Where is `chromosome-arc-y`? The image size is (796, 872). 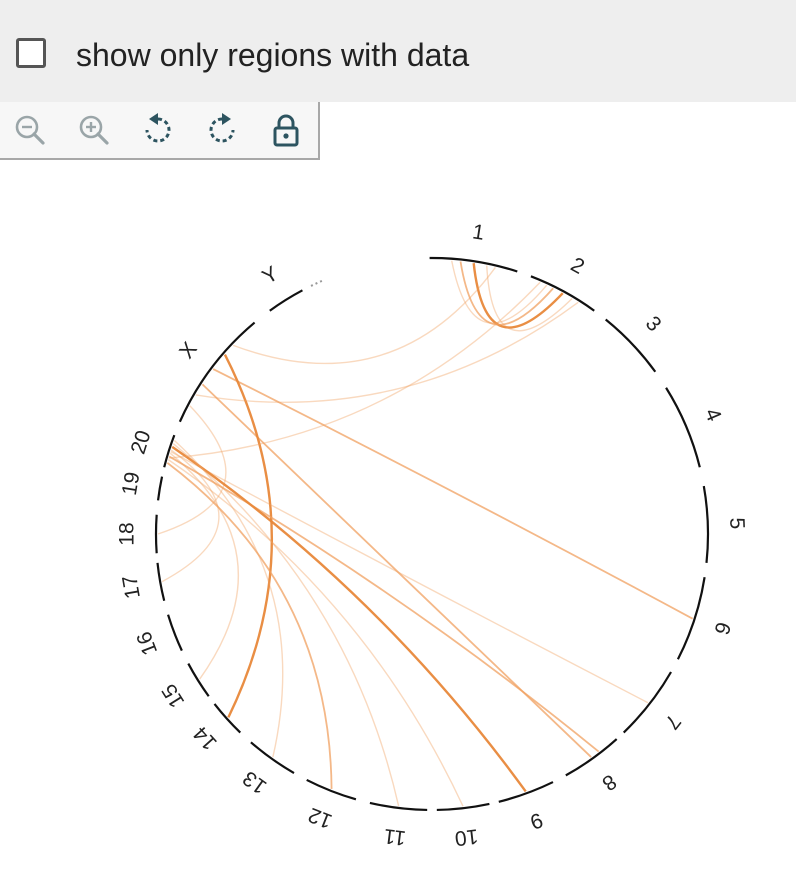
chromosome-arc-y is located at coordinates (286, 300).